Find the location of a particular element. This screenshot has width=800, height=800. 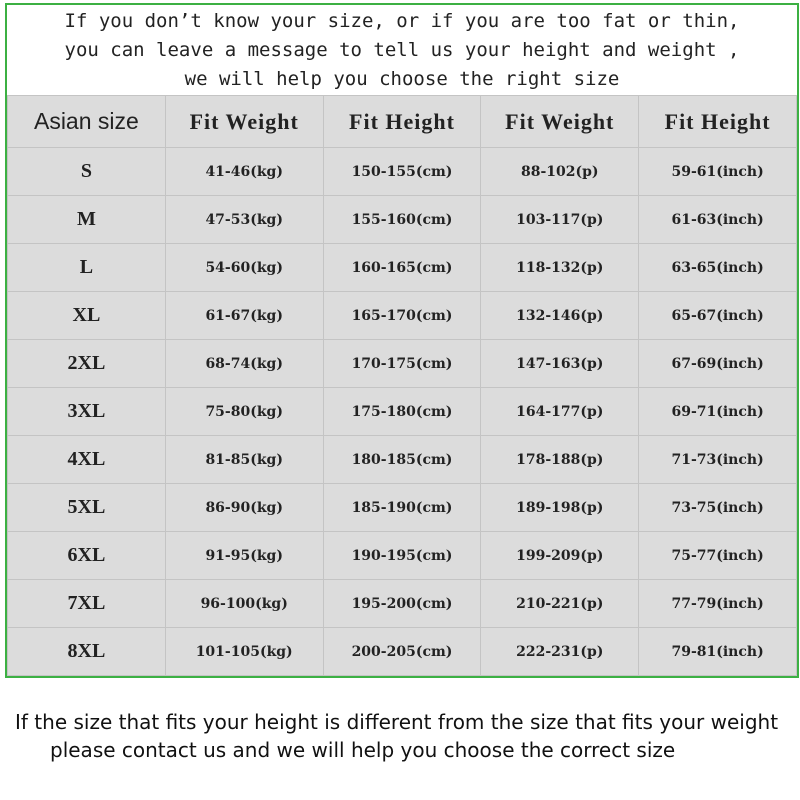

table-cell: 199-209(p) is located at coordinates (560, 555).